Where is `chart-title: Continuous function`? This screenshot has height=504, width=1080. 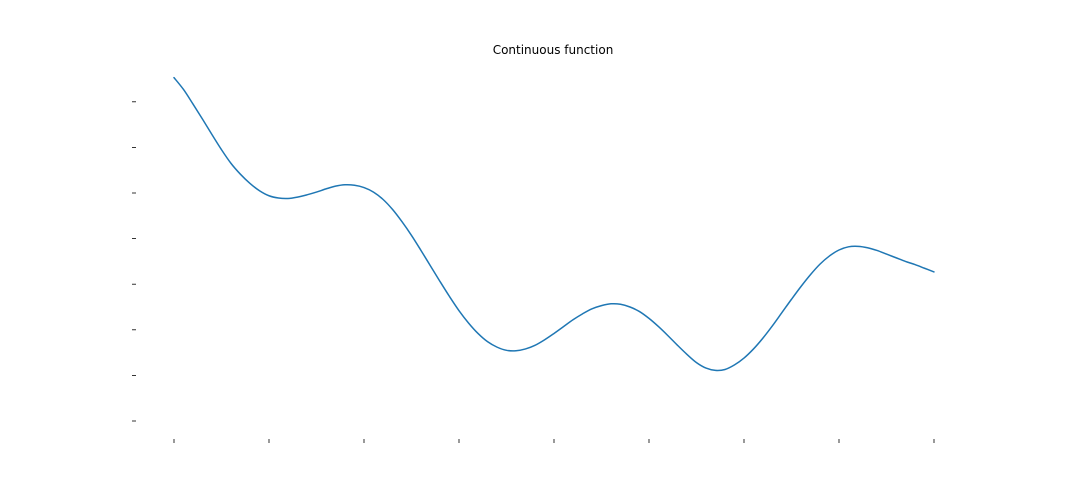
chart-title: Continuous function is located at coordinates (553, 50).